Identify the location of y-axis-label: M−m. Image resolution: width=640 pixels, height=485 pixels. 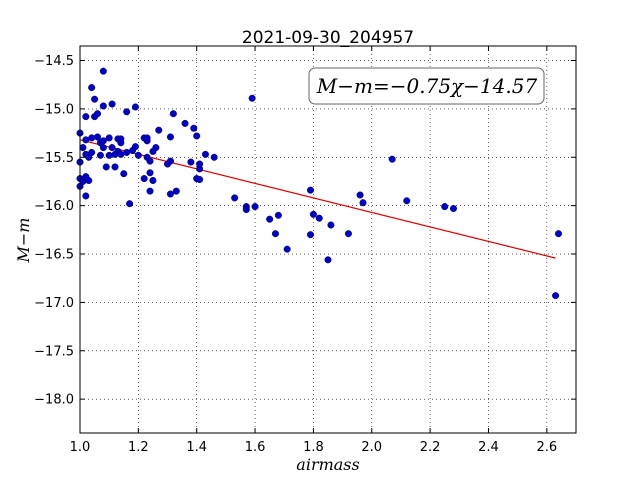
(23, 241).